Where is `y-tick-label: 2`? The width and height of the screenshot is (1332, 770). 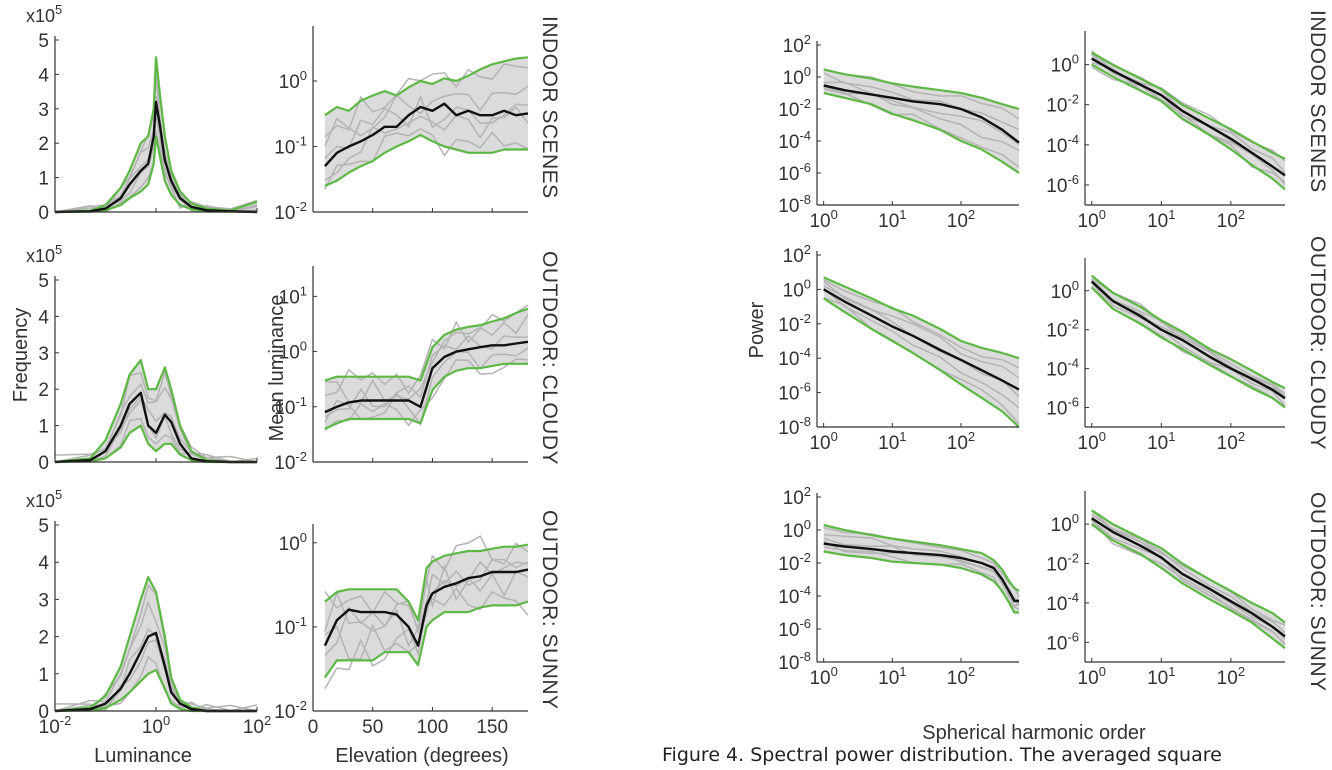
y-tick-label: 2 is located at coordinates (43, 144).